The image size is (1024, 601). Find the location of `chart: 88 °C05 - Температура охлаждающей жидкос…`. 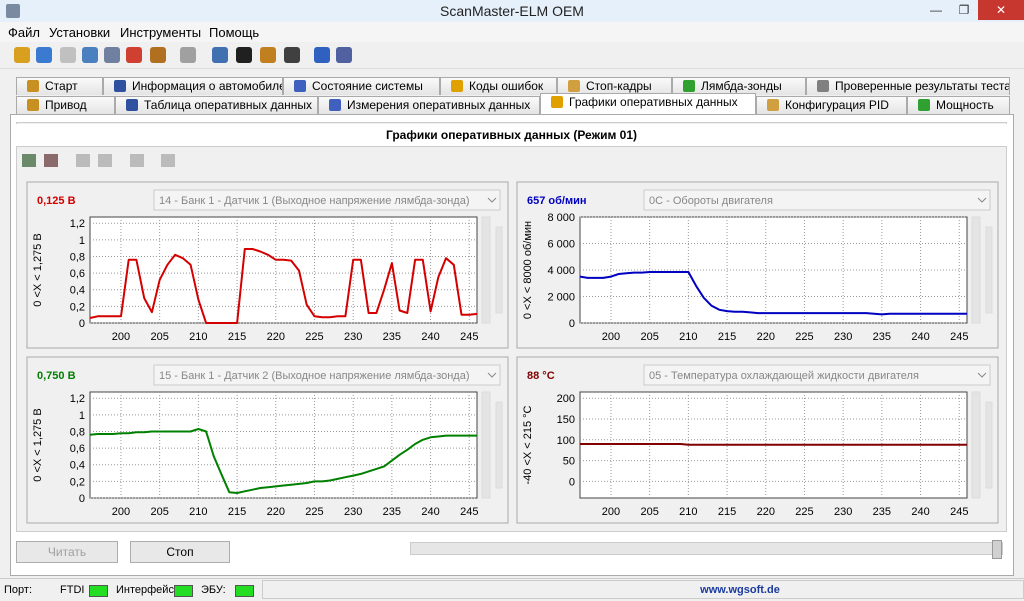

chart: 88 °C05 - Температура охлаждающей жидкос… is located at coordinates (757, 440).